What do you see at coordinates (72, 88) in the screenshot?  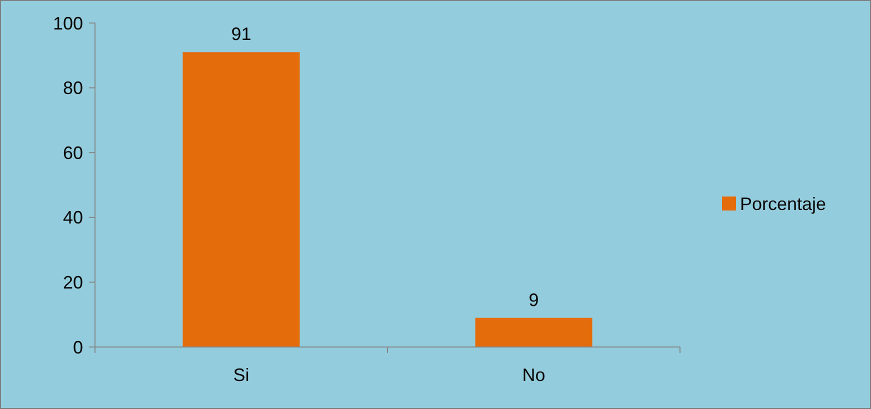 I see `y-tick-label: 80` at bounding box center [72, 88].